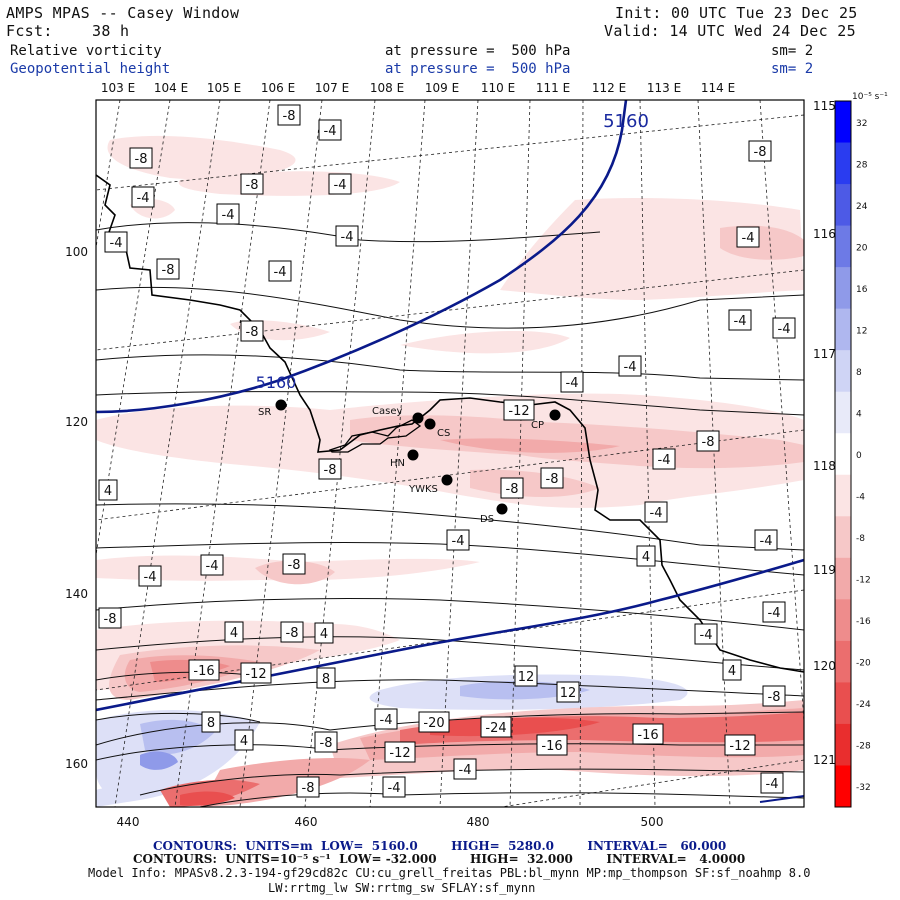 This screenshot has width=900, height=900. Describe the element at coordinates (862, 290) in the screenshot. I see `colorbar-tick-label: 16` at that location.